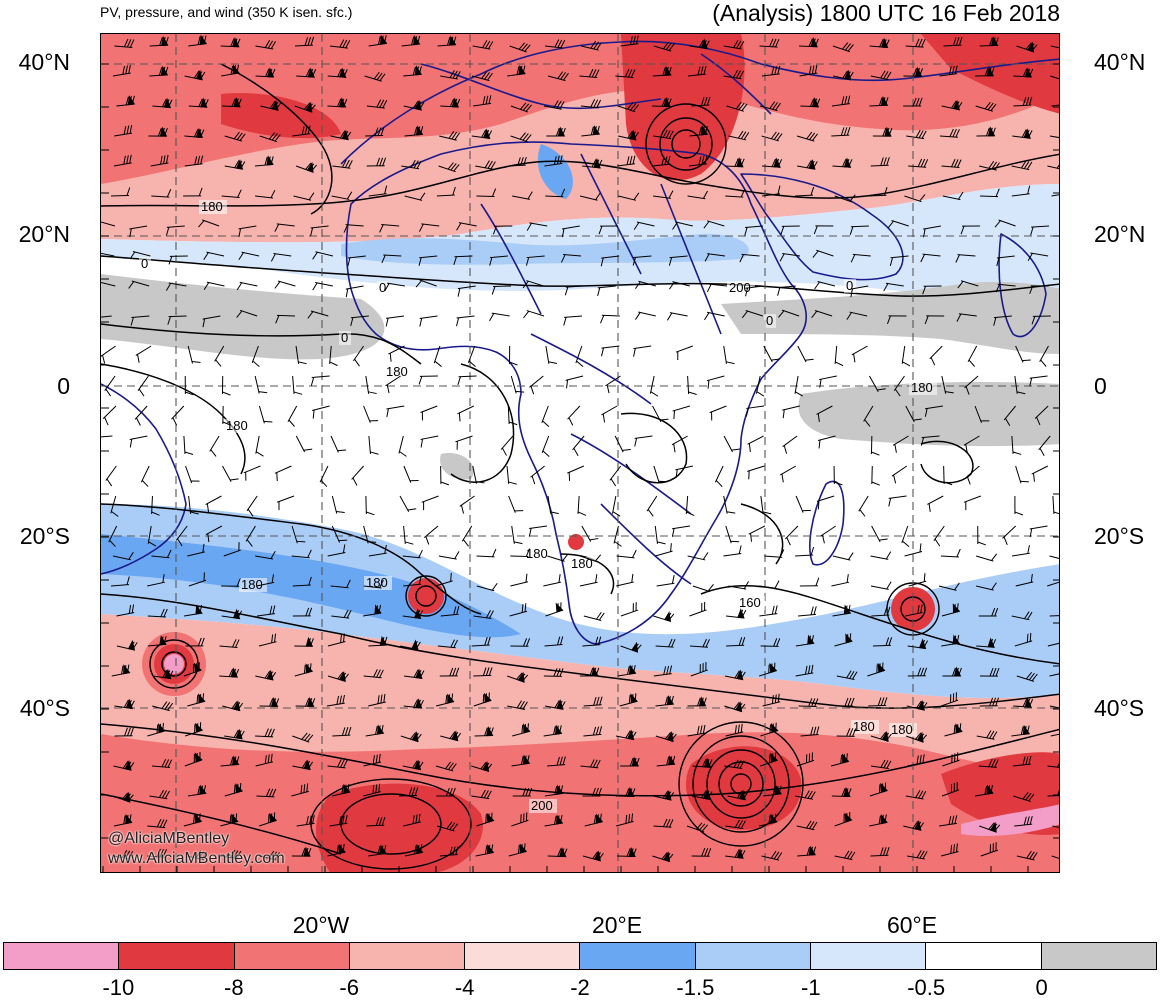  I want to click on colorbar-tick-label: -1.5, so click(695, 988).